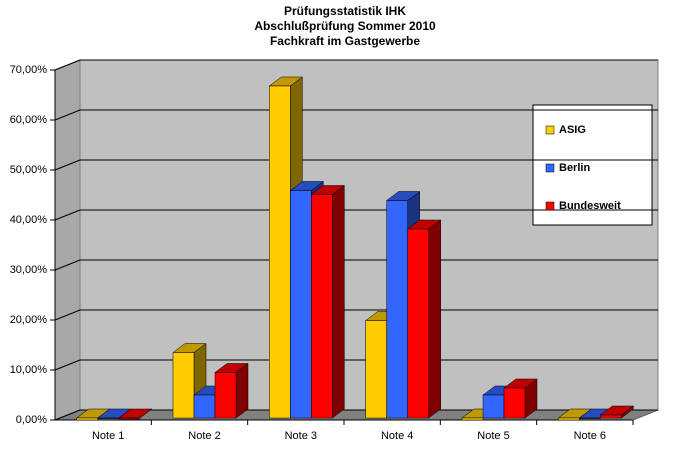 This screenshot has height=460, width=690. What do you see at coordinates (29, 120) in the screenshot?
I see `y-tick-label: 60,00%` at bounding box center [29, 120].